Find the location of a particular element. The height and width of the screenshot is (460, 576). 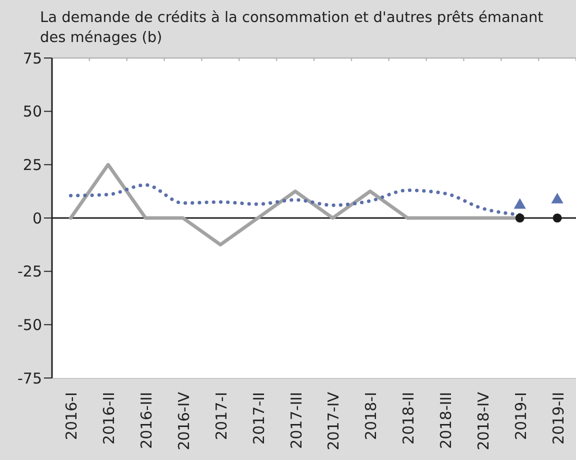

x-tick-label: 2019-II is located at coordinates (558, 418).